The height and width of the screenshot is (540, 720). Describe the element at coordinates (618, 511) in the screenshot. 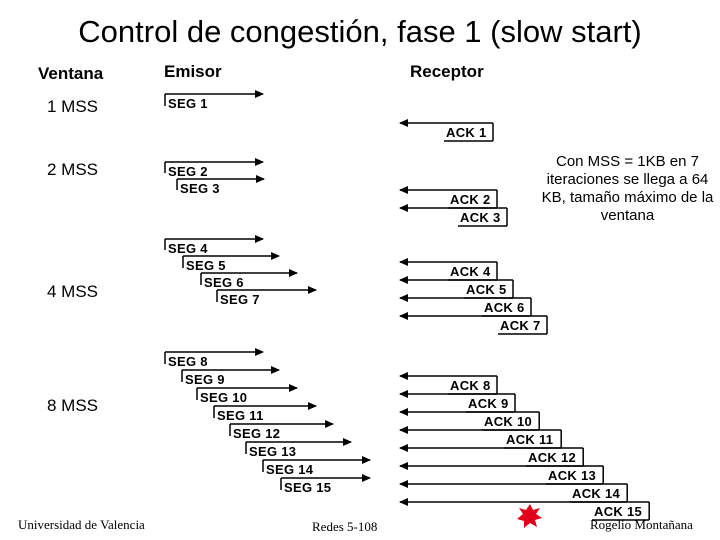

I see `ack-label: ACK 15` at that location.